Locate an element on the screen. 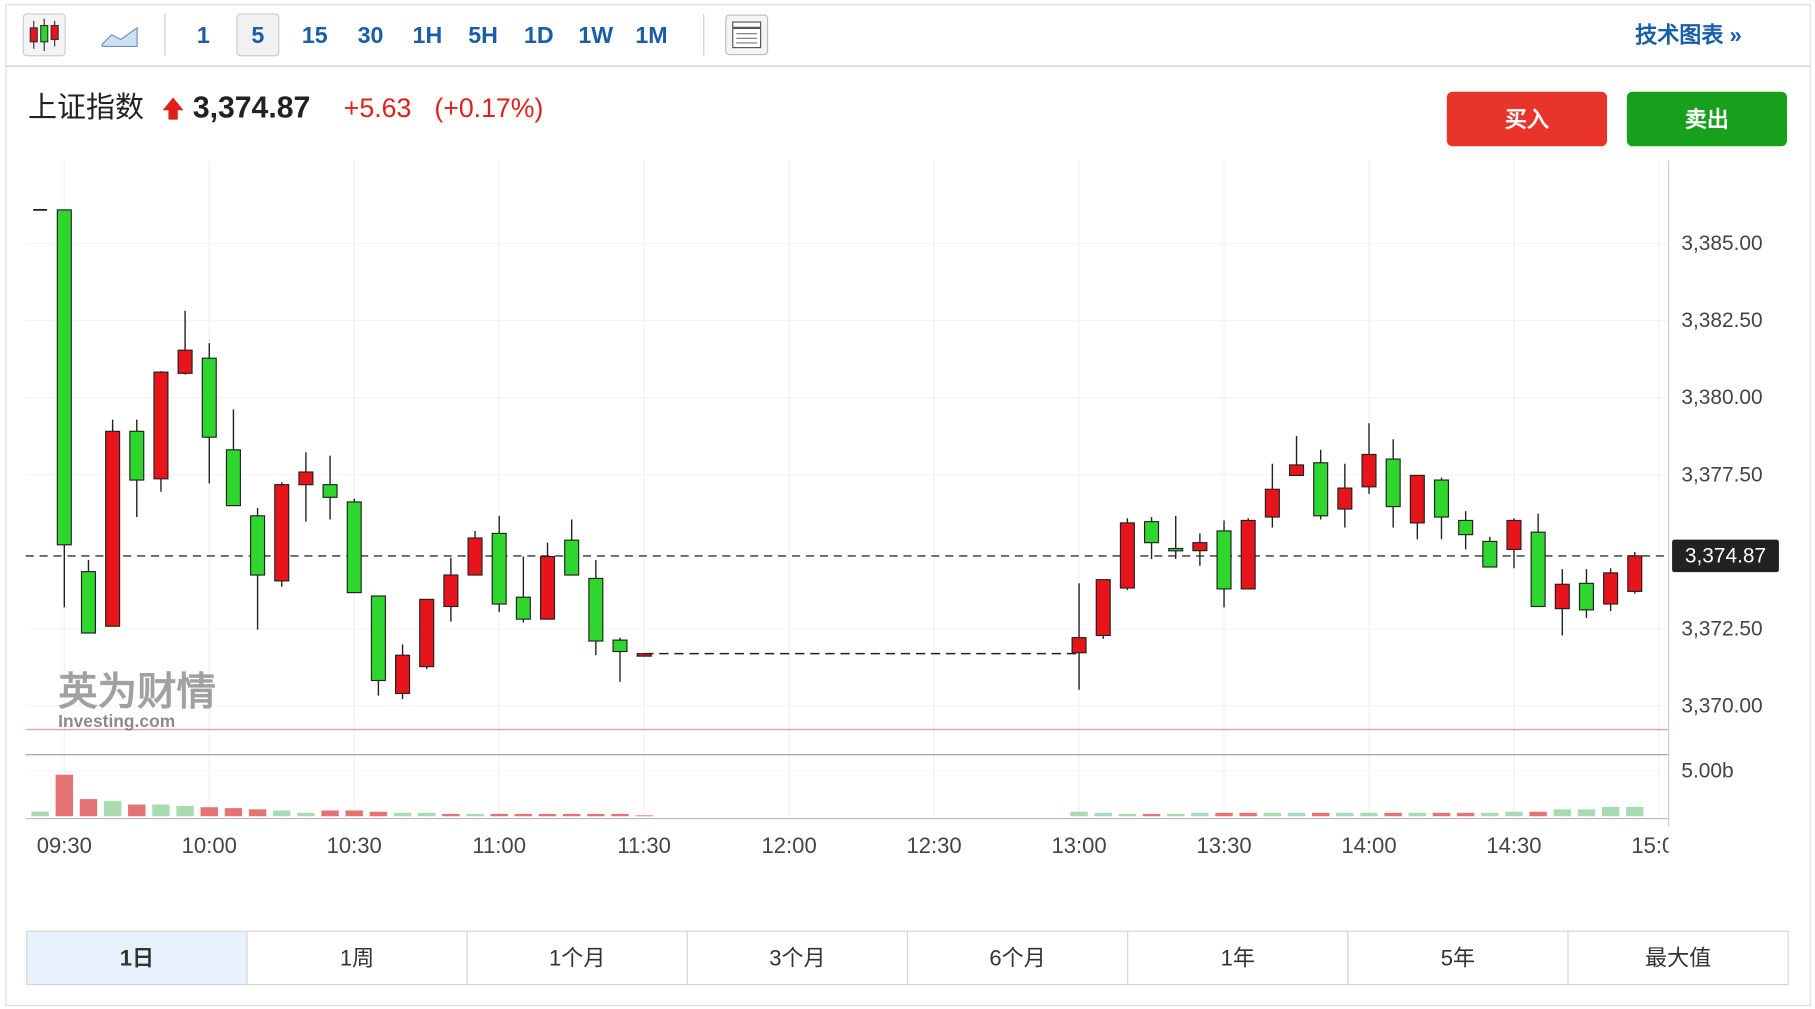  interval-button: 5H is located at coordinates (483, 35).